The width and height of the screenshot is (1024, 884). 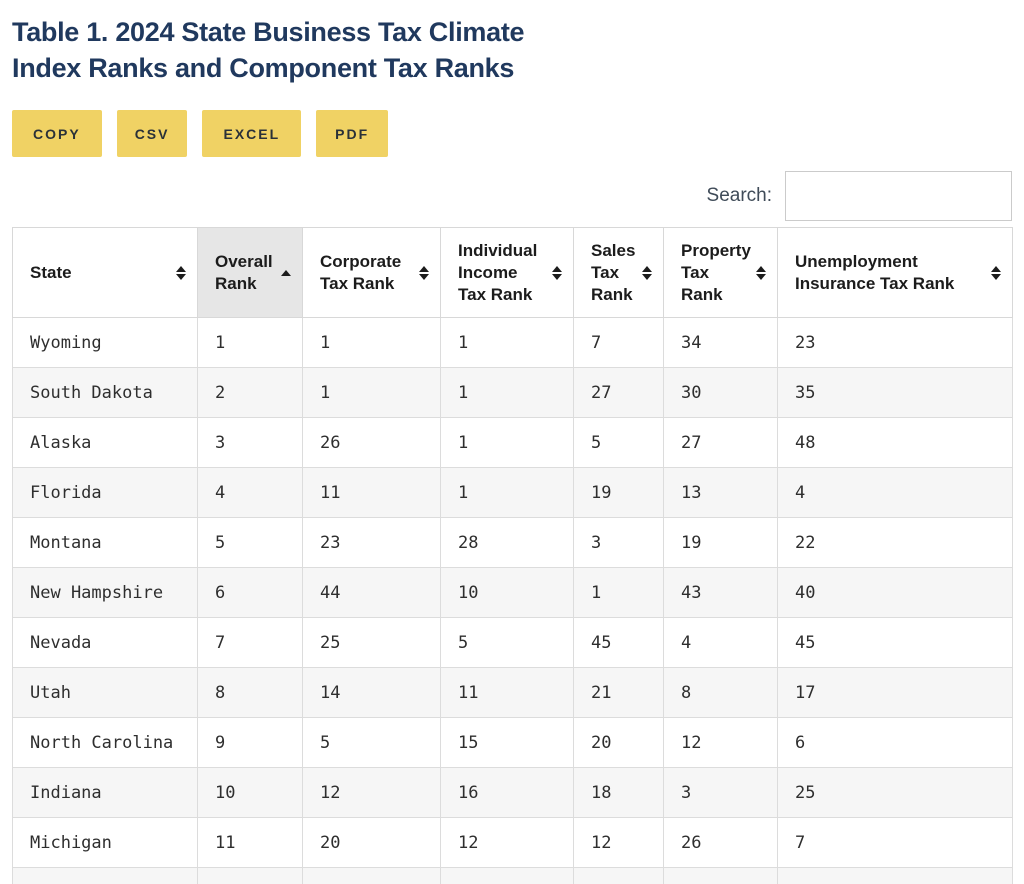 I want to click on state-cell: Michigan, so click(x=105, y=842).